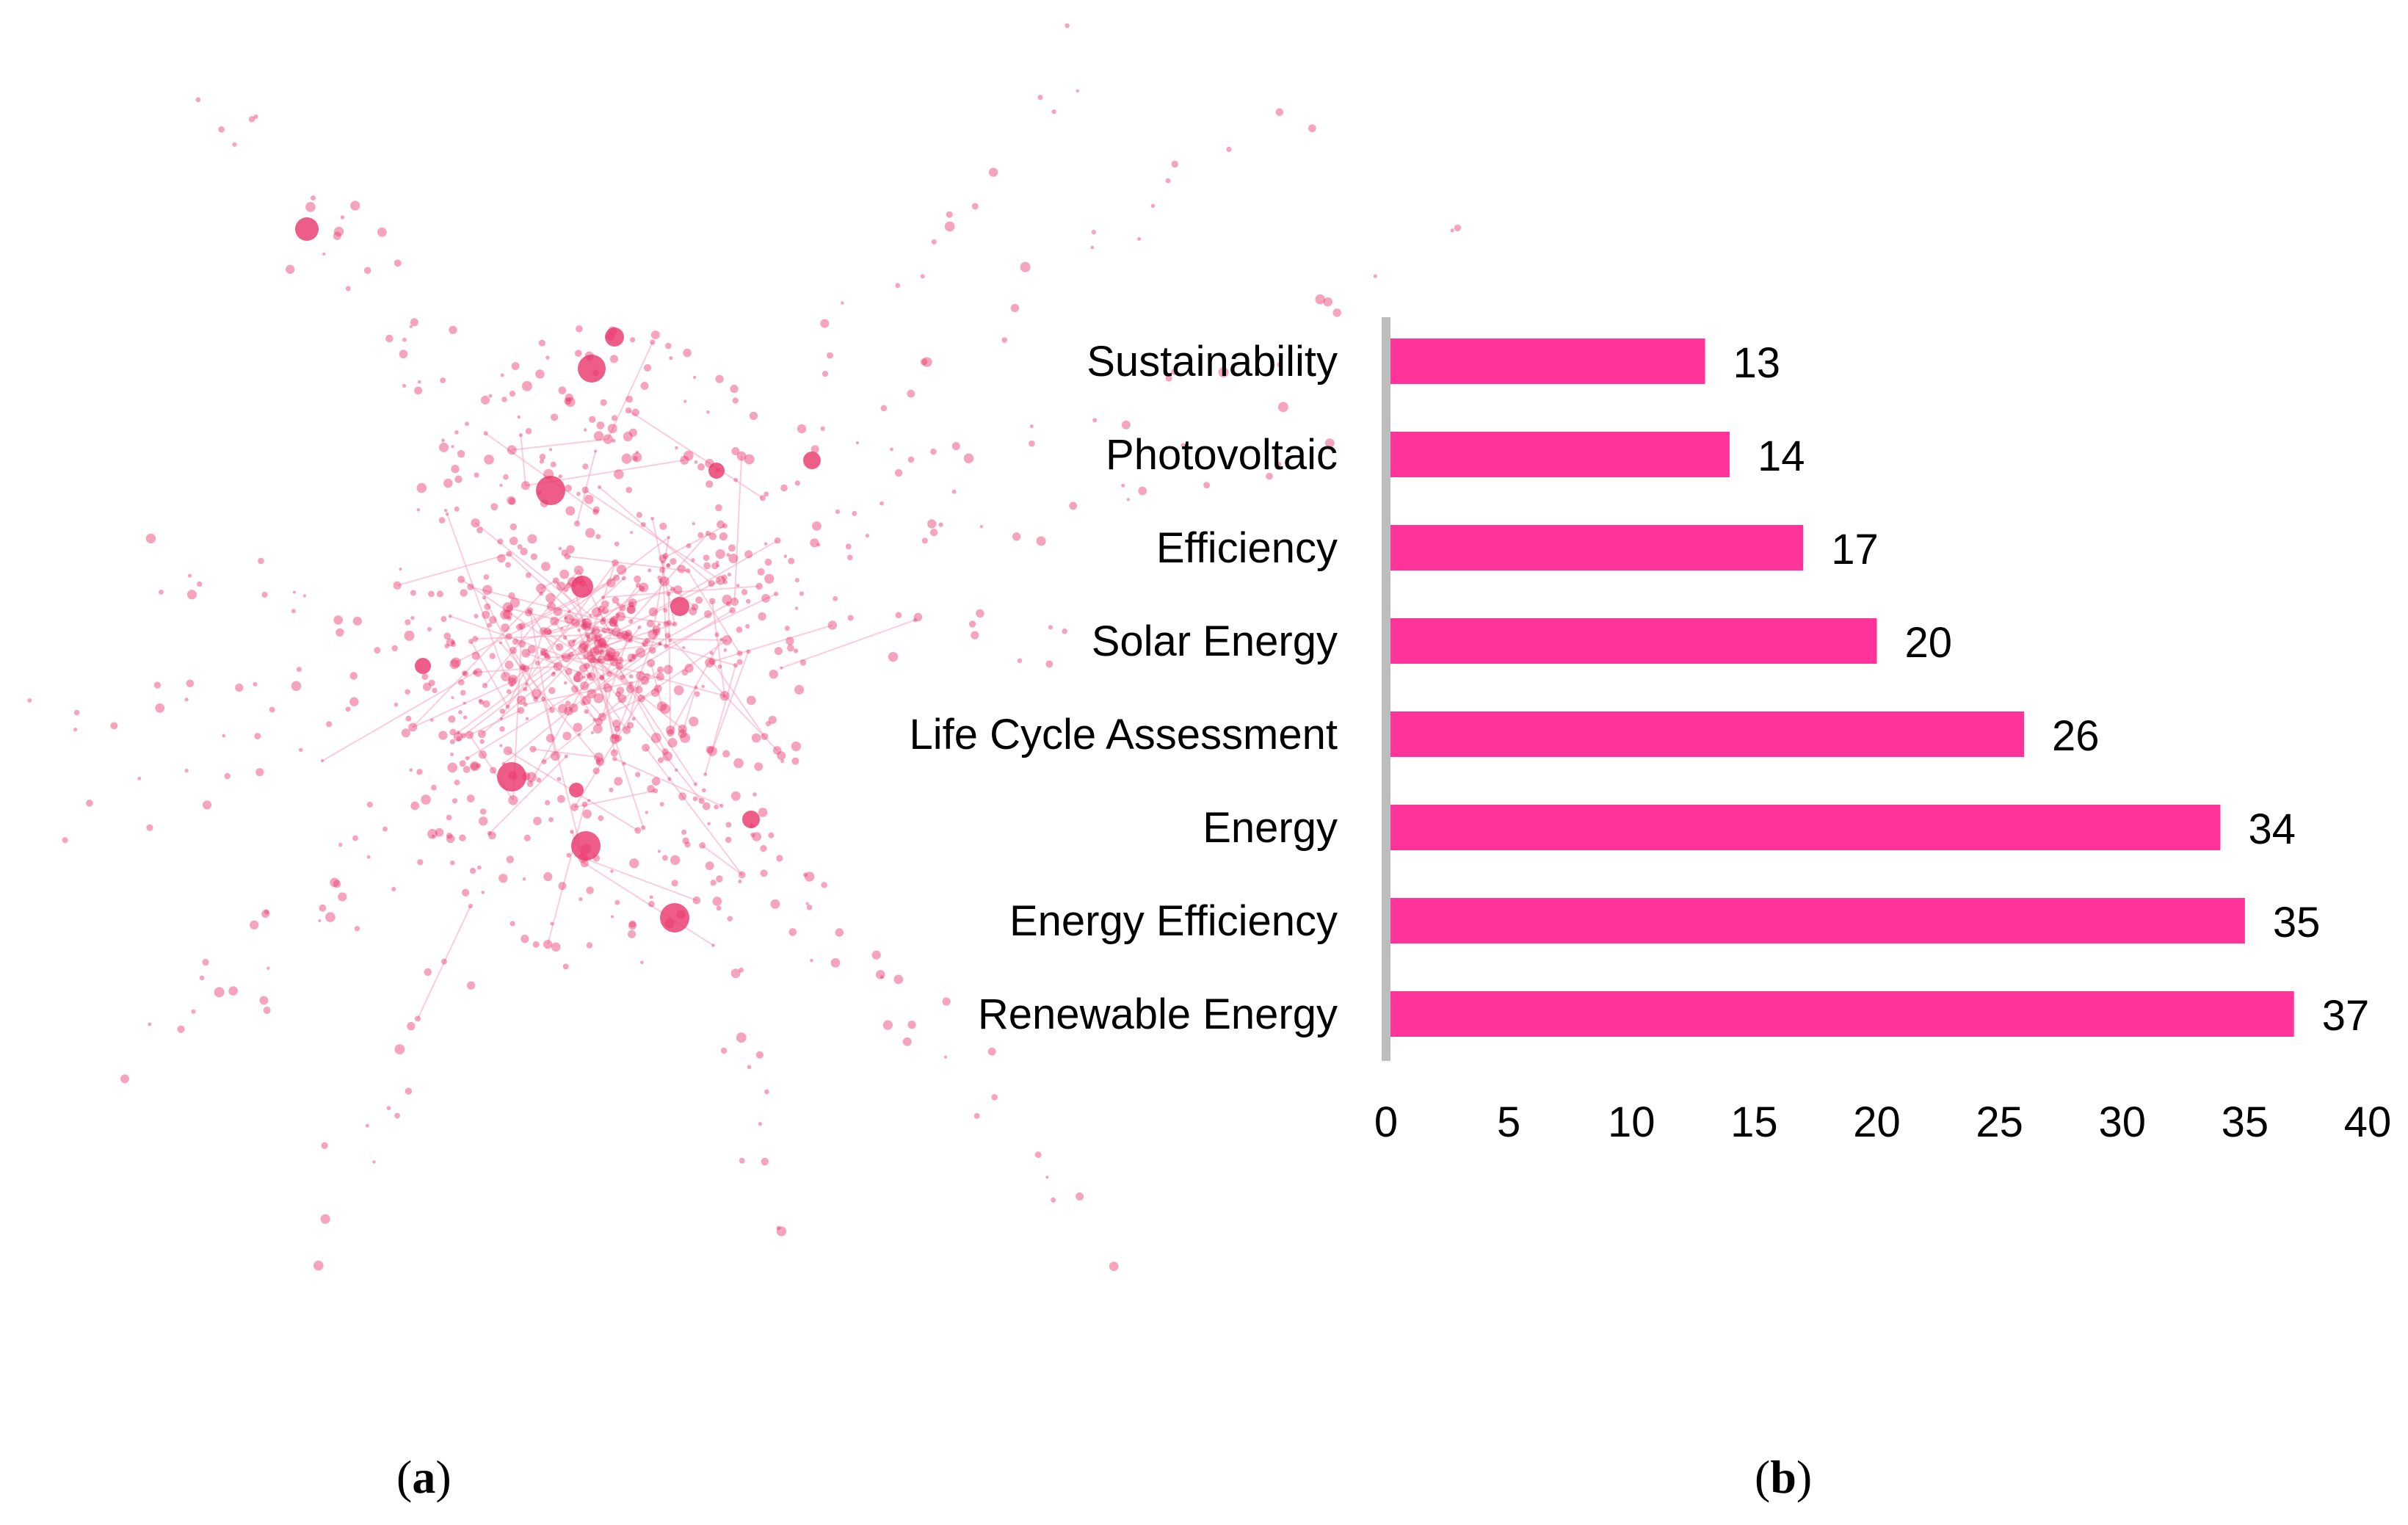 The image size is (2408, 1525). Describe the element at coordinates (576, 790) in the screenshot. I see `network-hub-node` at that location.